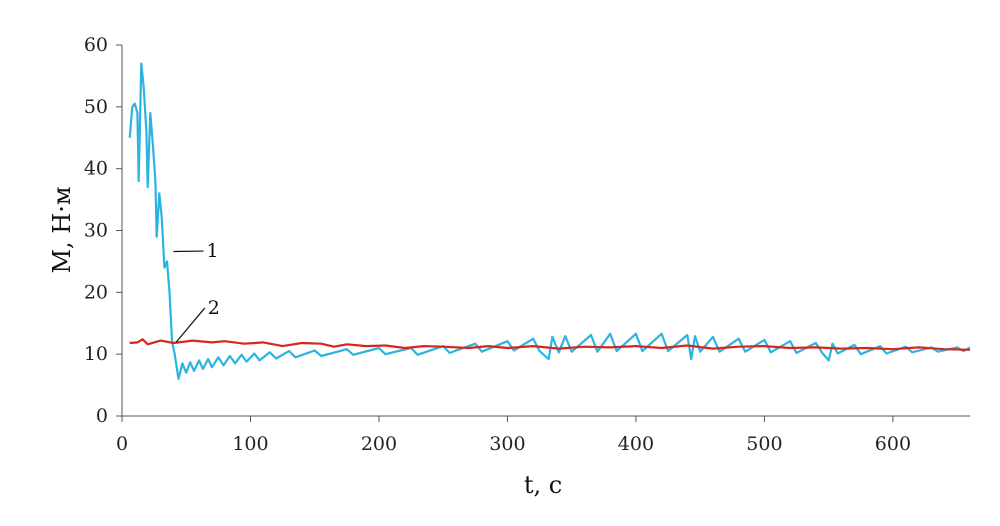 The height and width of the screenshot is (526, 1000). What do you see at coordinates (102, 416) in the screenshot?
I see `y-tick-label: 0` at bounding box center [102, 416].